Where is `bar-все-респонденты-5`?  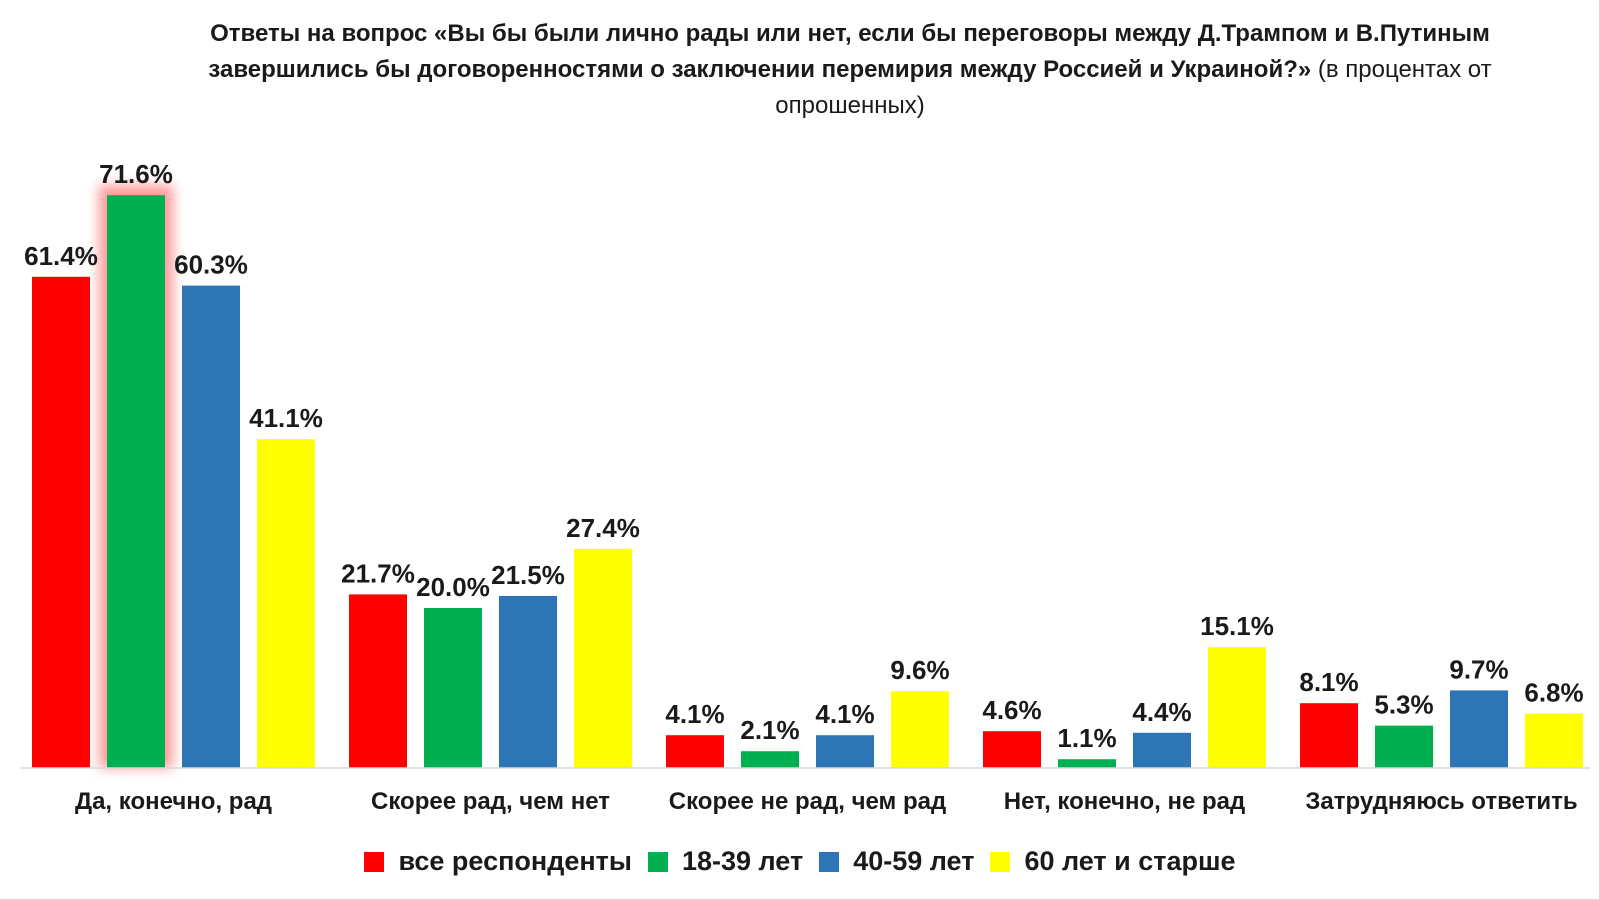
bar-все-респонденты-5 is located at coordinates (1329, 735).